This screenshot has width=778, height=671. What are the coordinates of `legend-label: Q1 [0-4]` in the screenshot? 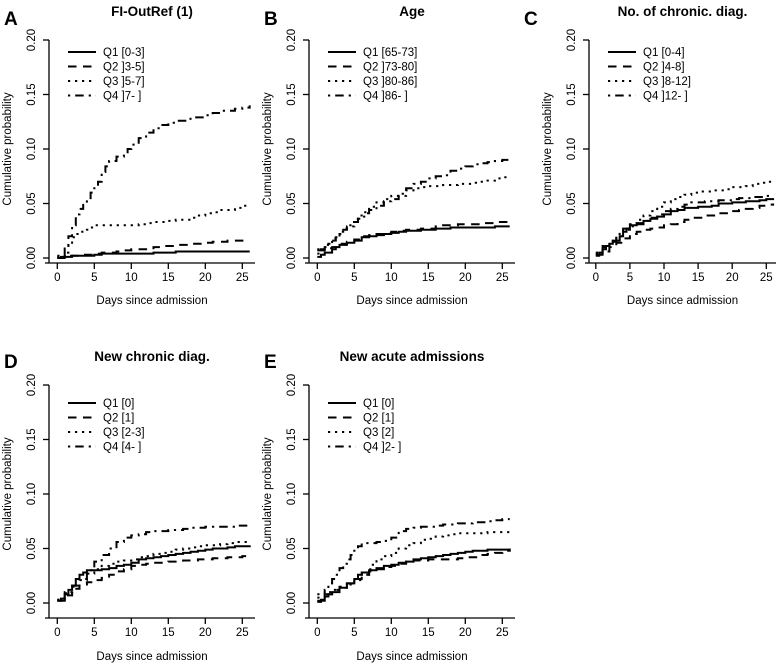 It's located at (664, 53).